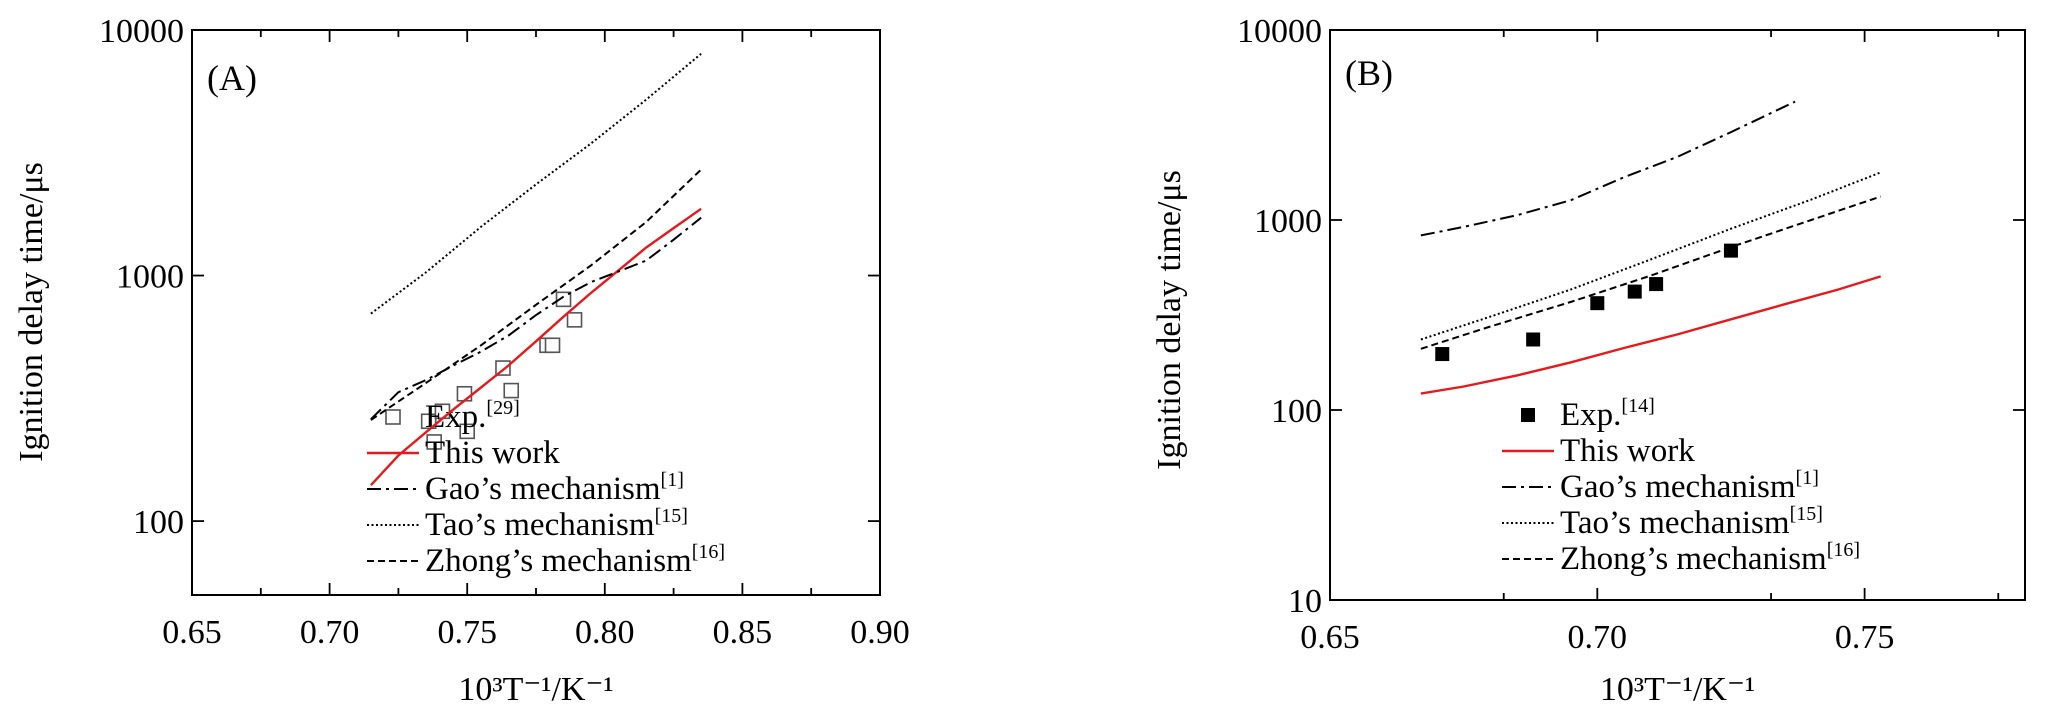 The image size is (2047, 709). Describe the element at coordinates (605, 632) in the screenshot. I see `x-tick-label: 0.80` at that location.